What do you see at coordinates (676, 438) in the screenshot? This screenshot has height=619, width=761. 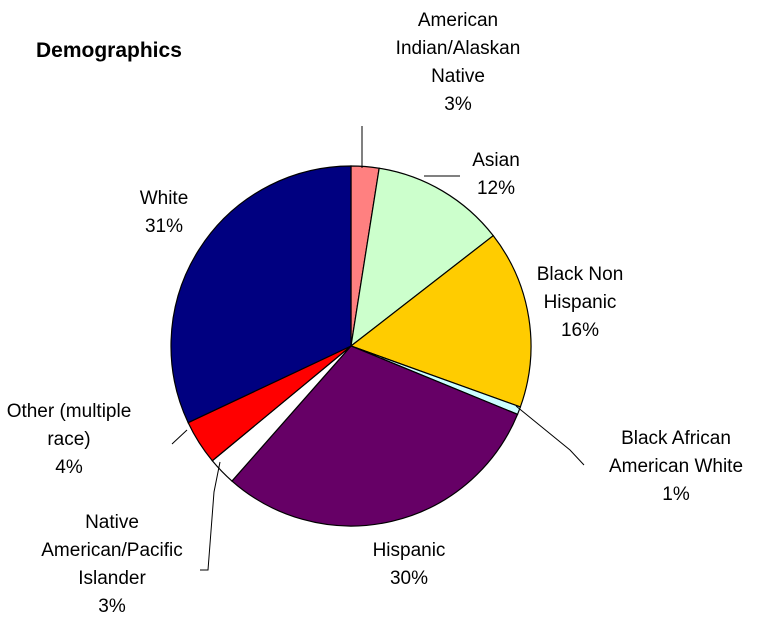 I see `slice-label: Black African` at bounding box center [676, 438].